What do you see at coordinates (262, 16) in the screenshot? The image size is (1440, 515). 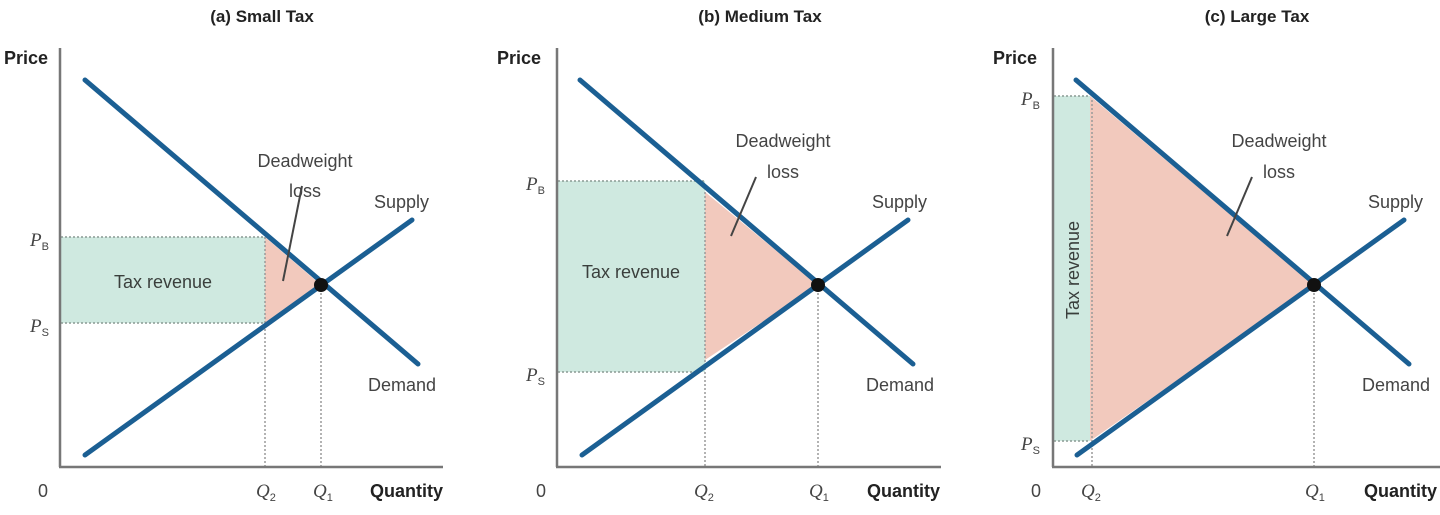 I see `panel-title: (a) Small Tax` at bounding box center [262, 16].